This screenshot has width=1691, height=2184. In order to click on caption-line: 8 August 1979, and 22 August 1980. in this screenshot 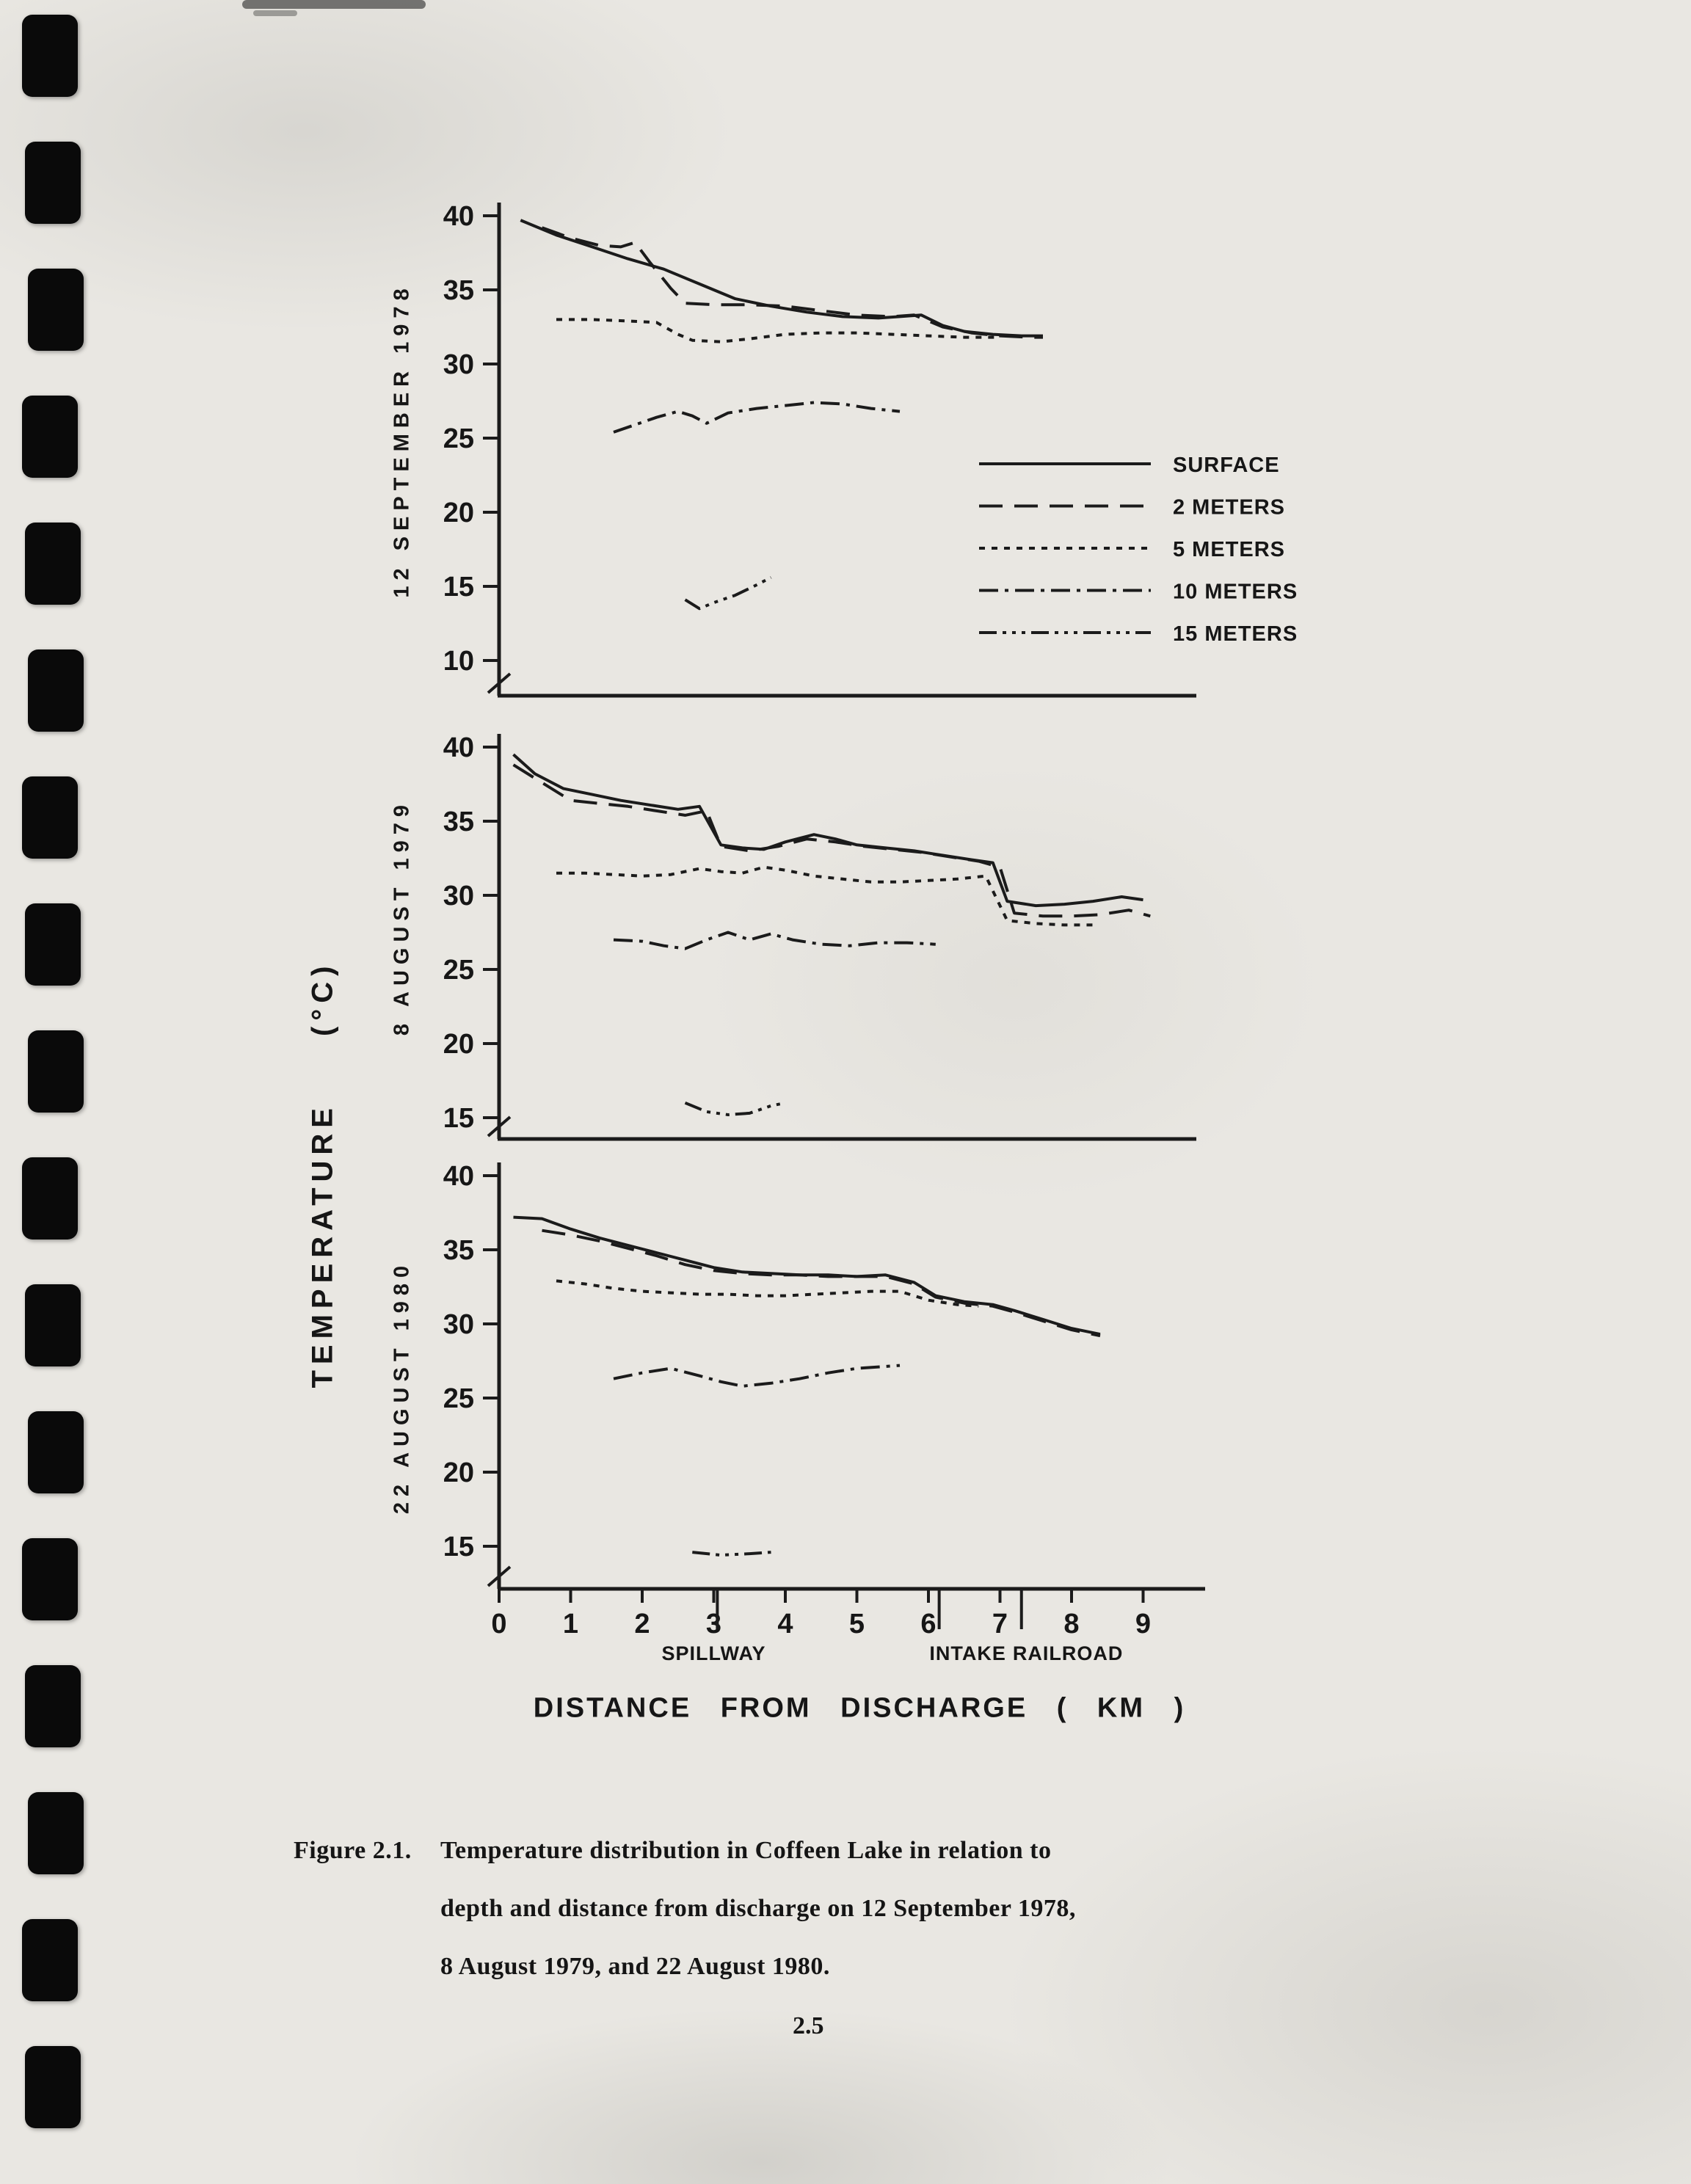, I will do `click(635, 1966)`.